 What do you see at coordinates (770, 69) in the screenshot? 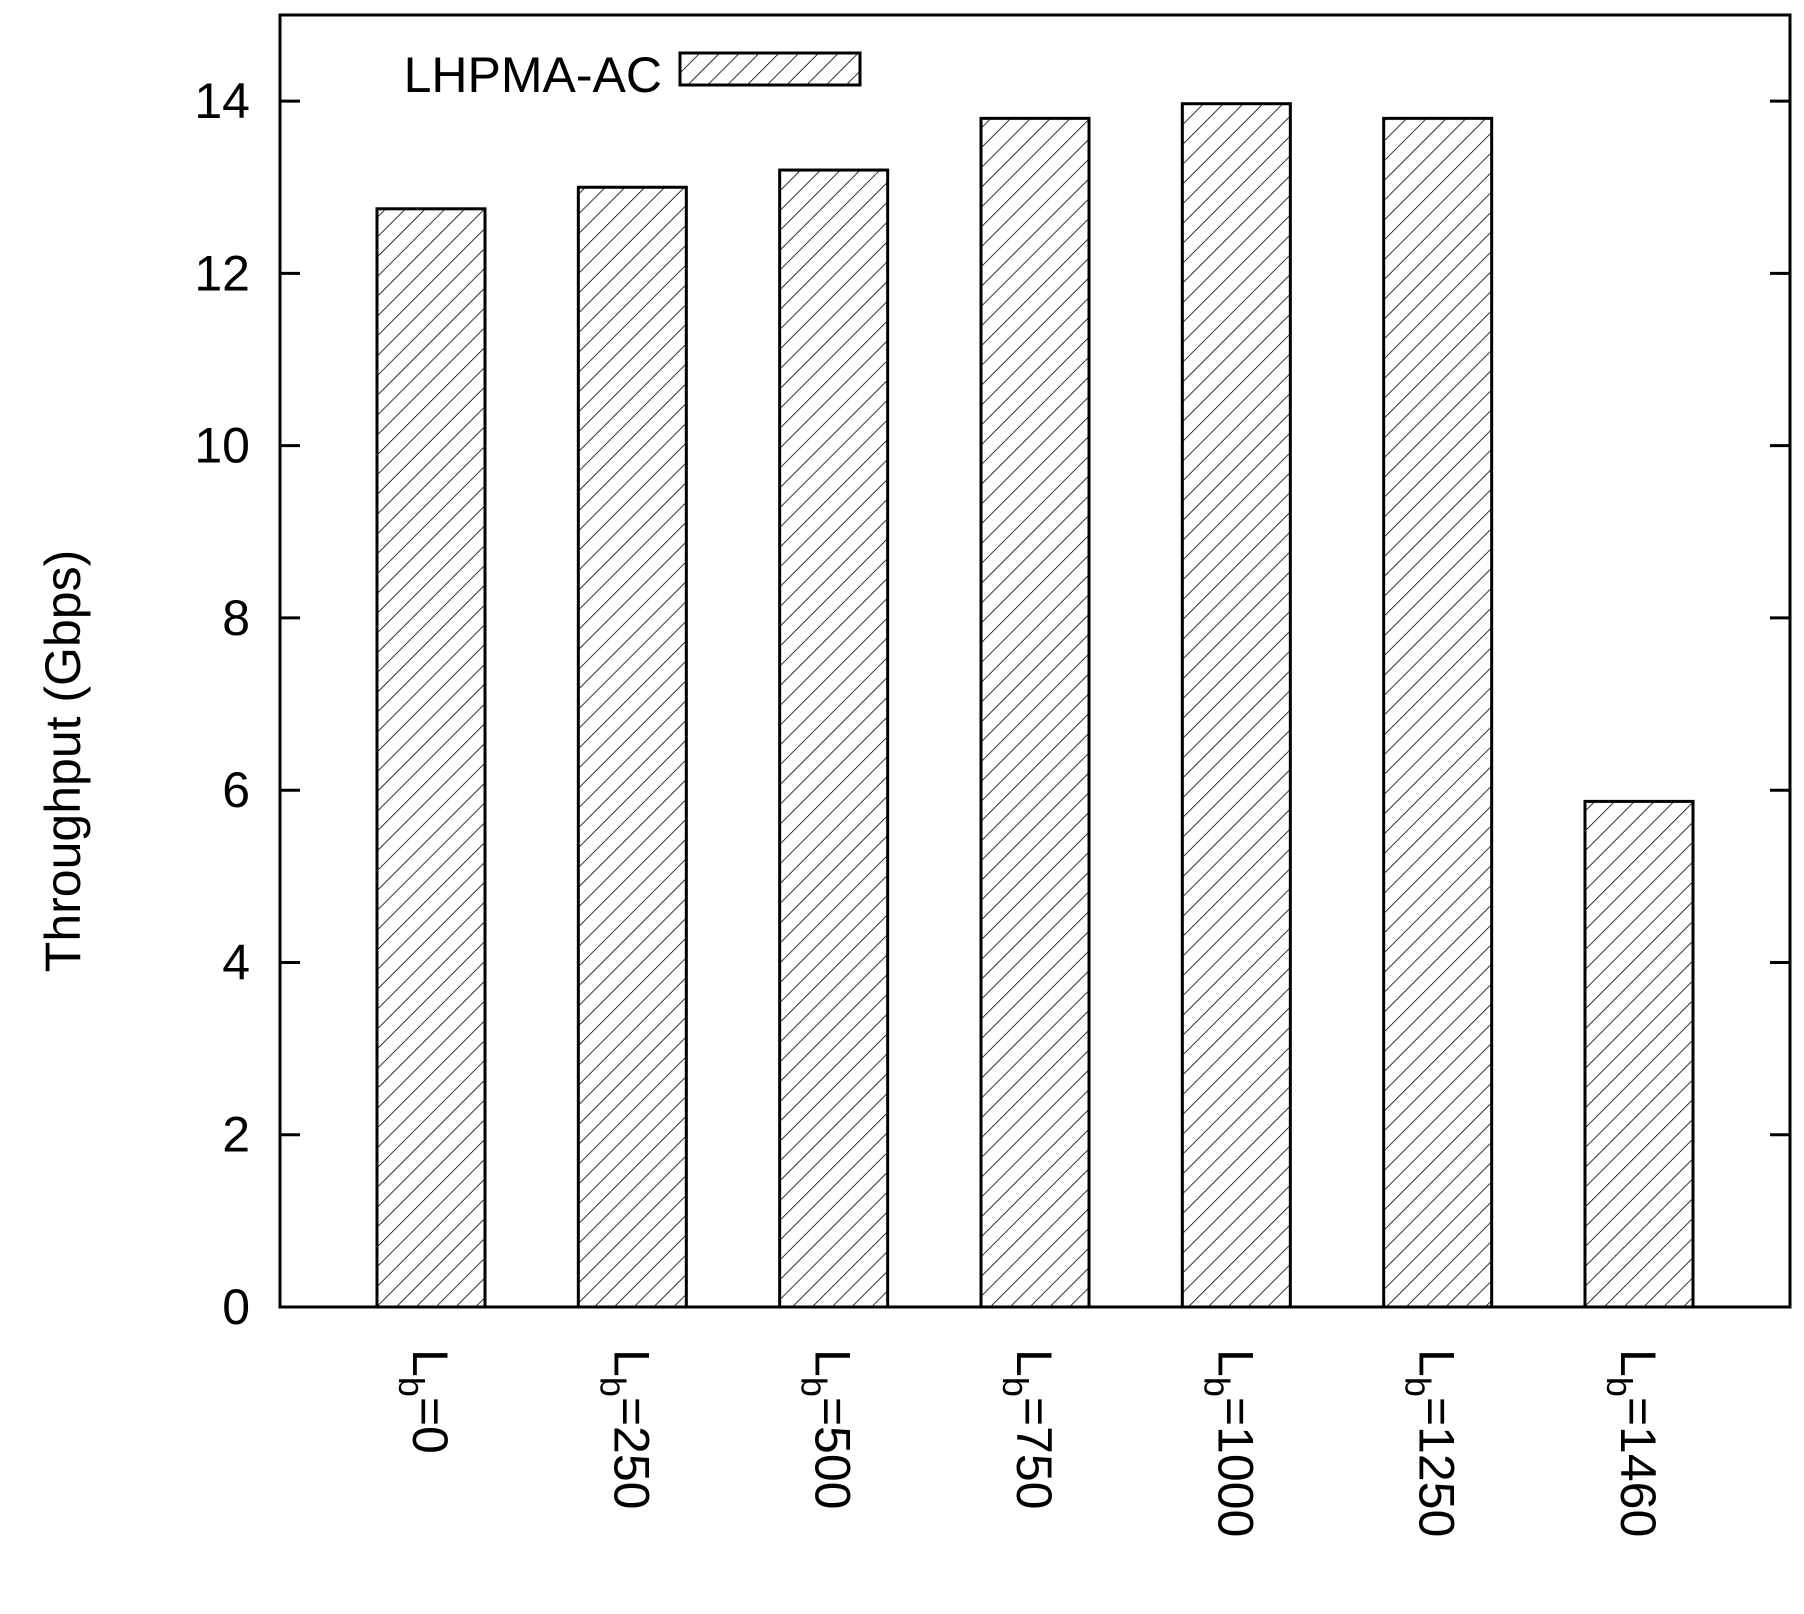
I see `legend-swatch` at bounding box center [770, 69].